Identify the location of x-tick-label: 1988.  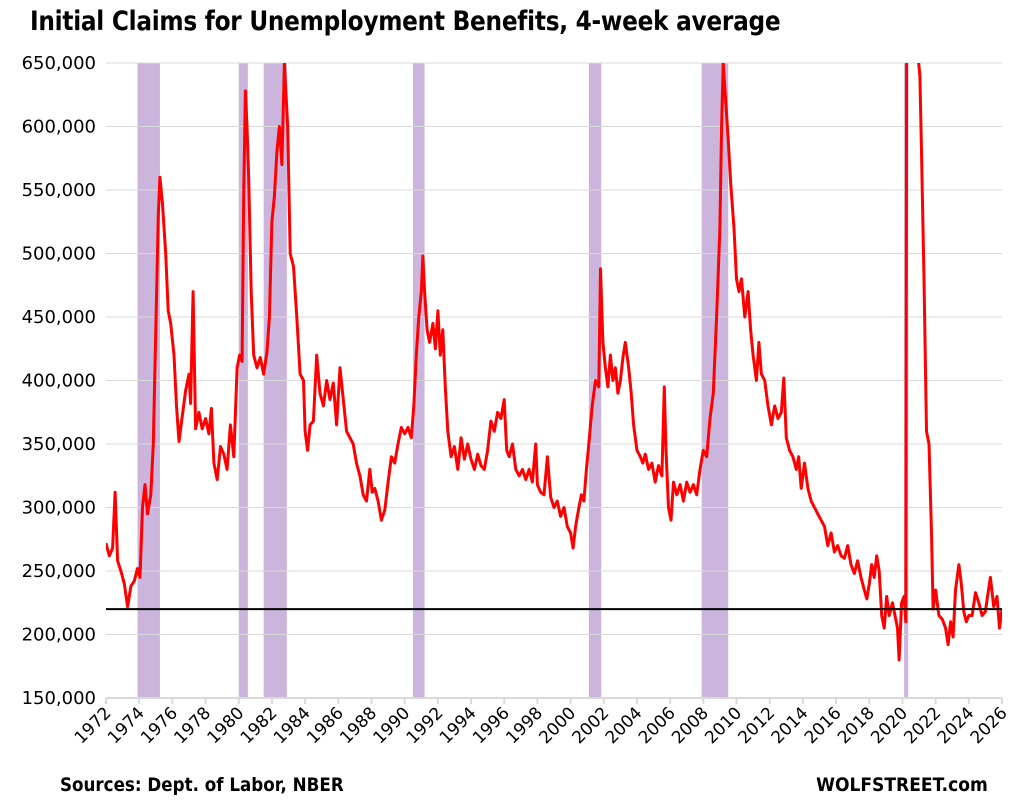
(358, 725).